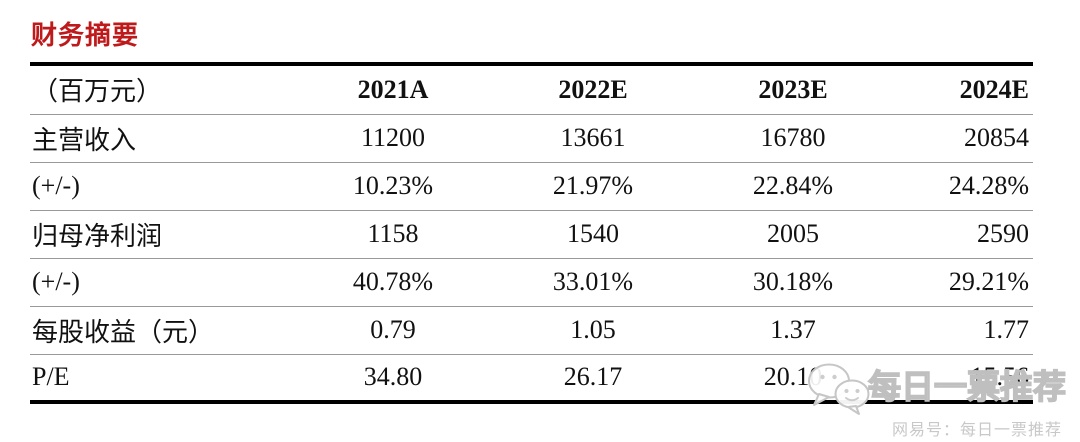 Image resolution: width=1080 pixels, height=442 pixels. What do you see at coordinates (531, 282) in the screenshot?
I see `table-row-net-profit-growth: (+/-) 40.78% 33.01% 30.18% 29.21%` at bounding box center [531, 282].